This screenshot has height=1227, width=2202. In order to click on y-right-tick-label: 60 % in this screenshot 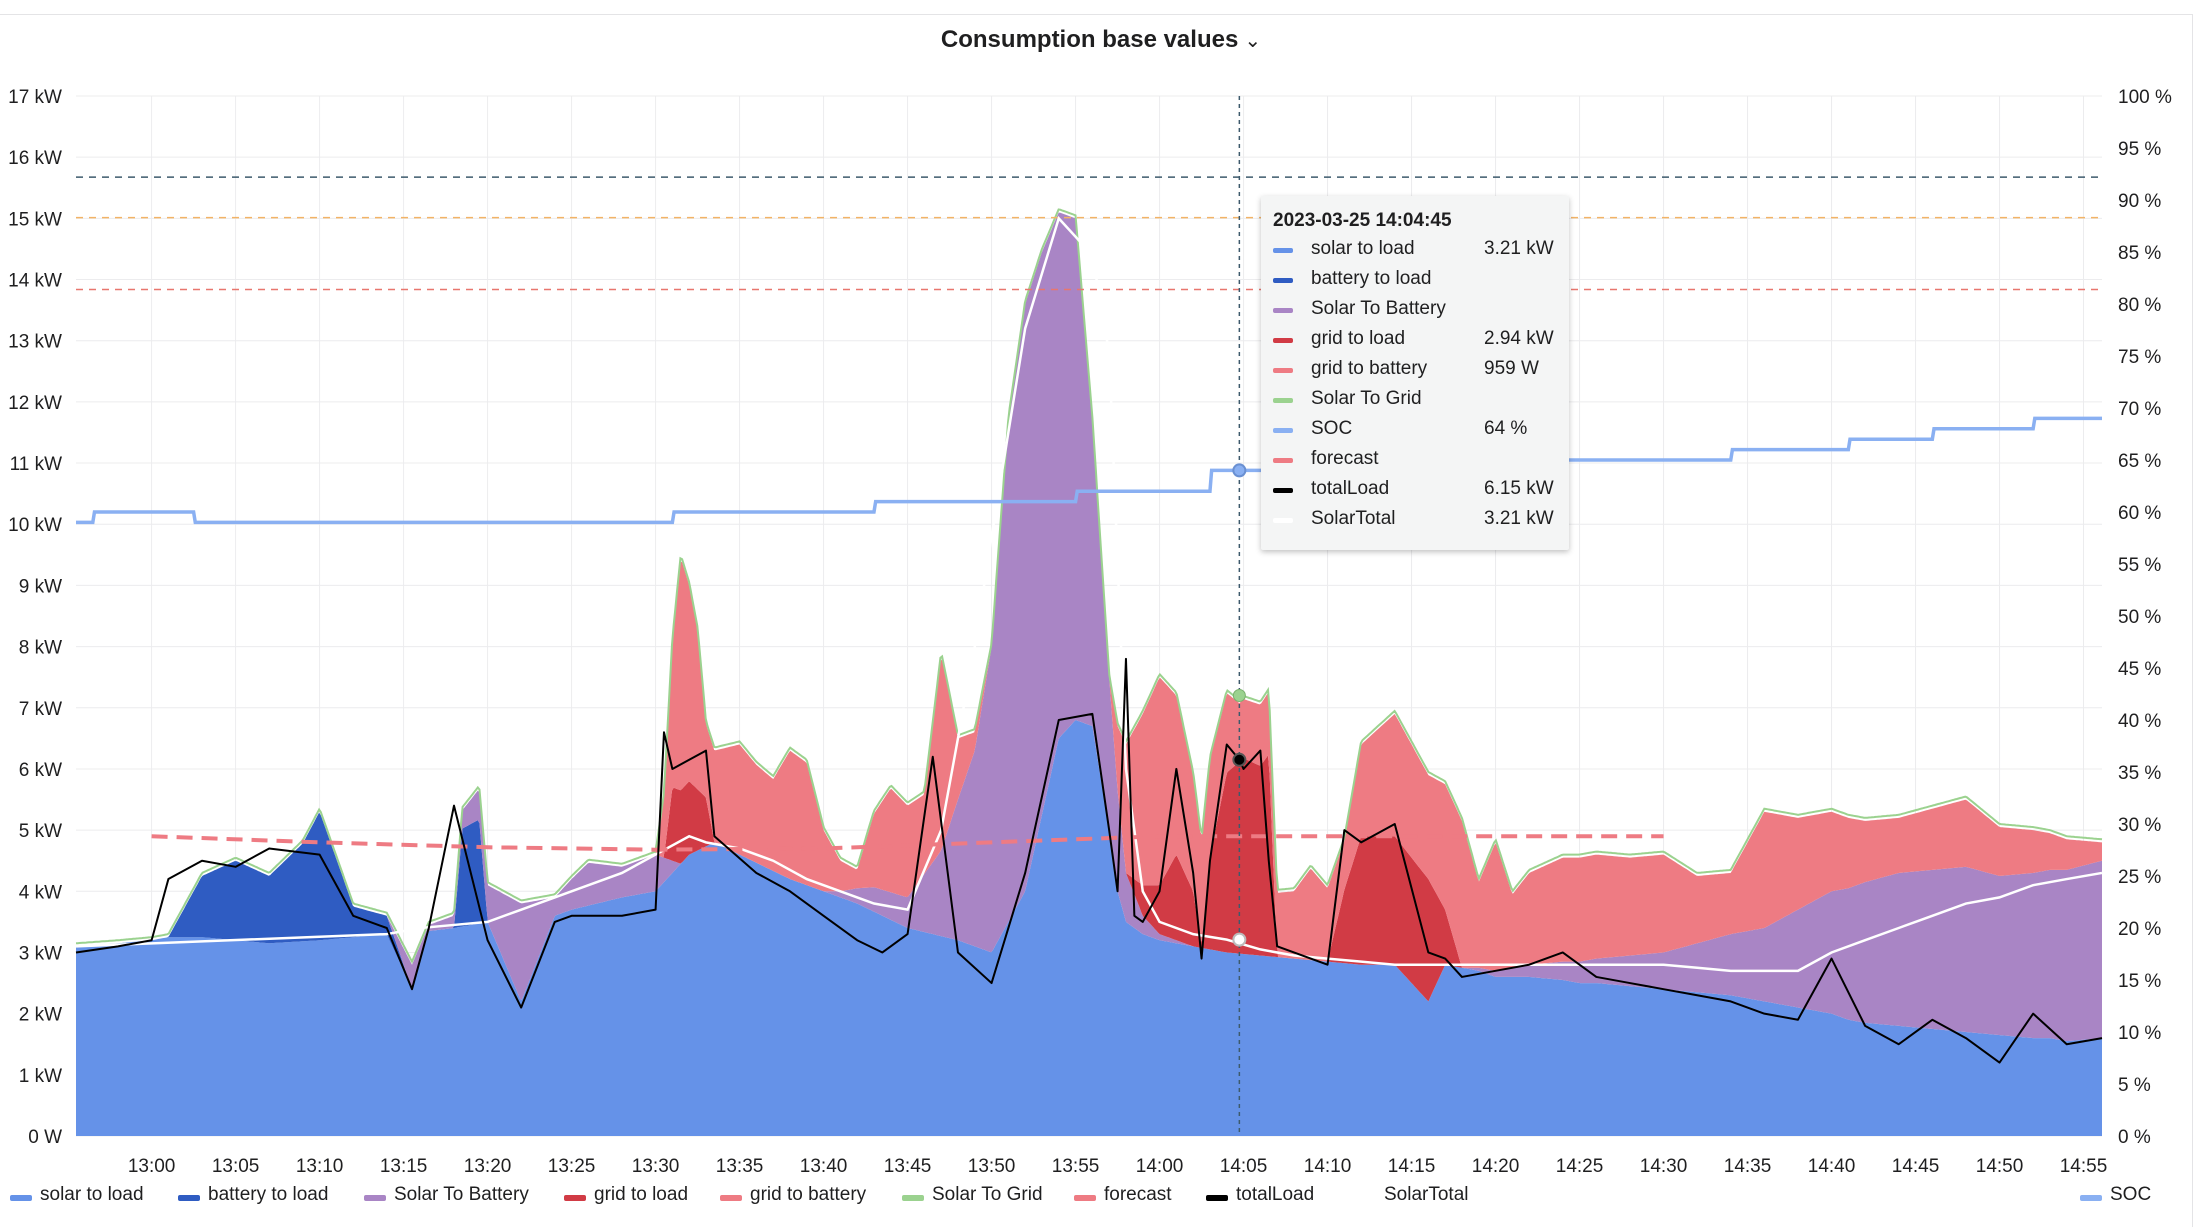, I will do `click(2139, 513)`.